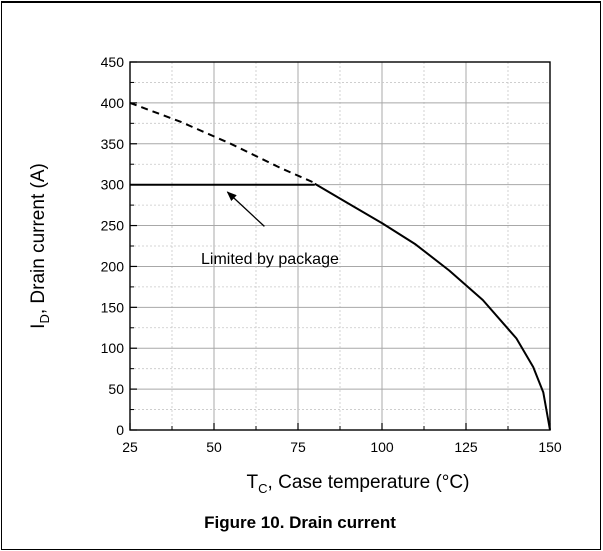 The width and height of the screenshot is (603, 551). What do you see at coordinates (113, 307) in the screenshot?
I see `y-tick-label: 150` at bounding box center [113, 307].